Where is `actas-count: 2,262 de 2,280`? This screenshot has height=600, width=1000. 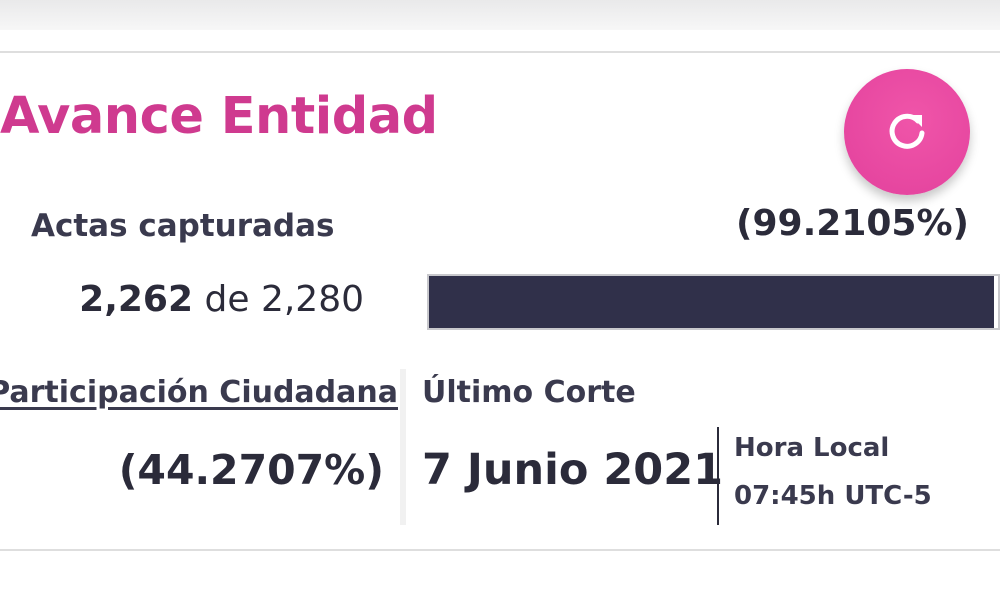 actas-count: 2,262 de 2,280 is located at coordinates (221, 299).